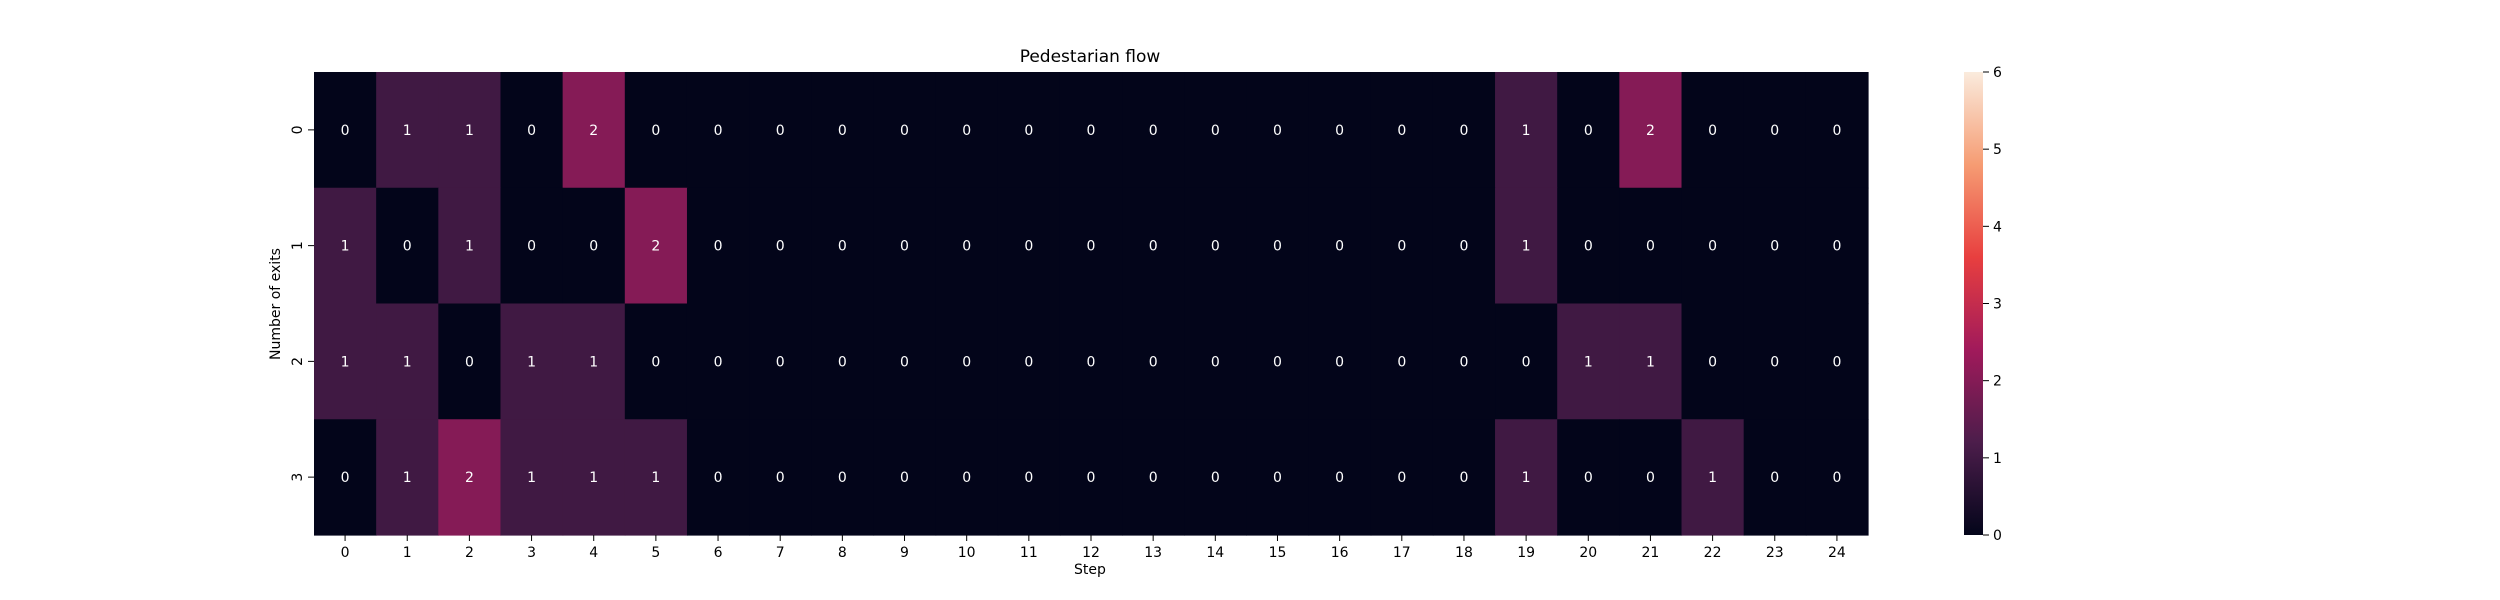  What do you see at coordinates (1464, 553) in the screenshot?
I see `x-tick-label: 18` at bounding box center [1464, 553].